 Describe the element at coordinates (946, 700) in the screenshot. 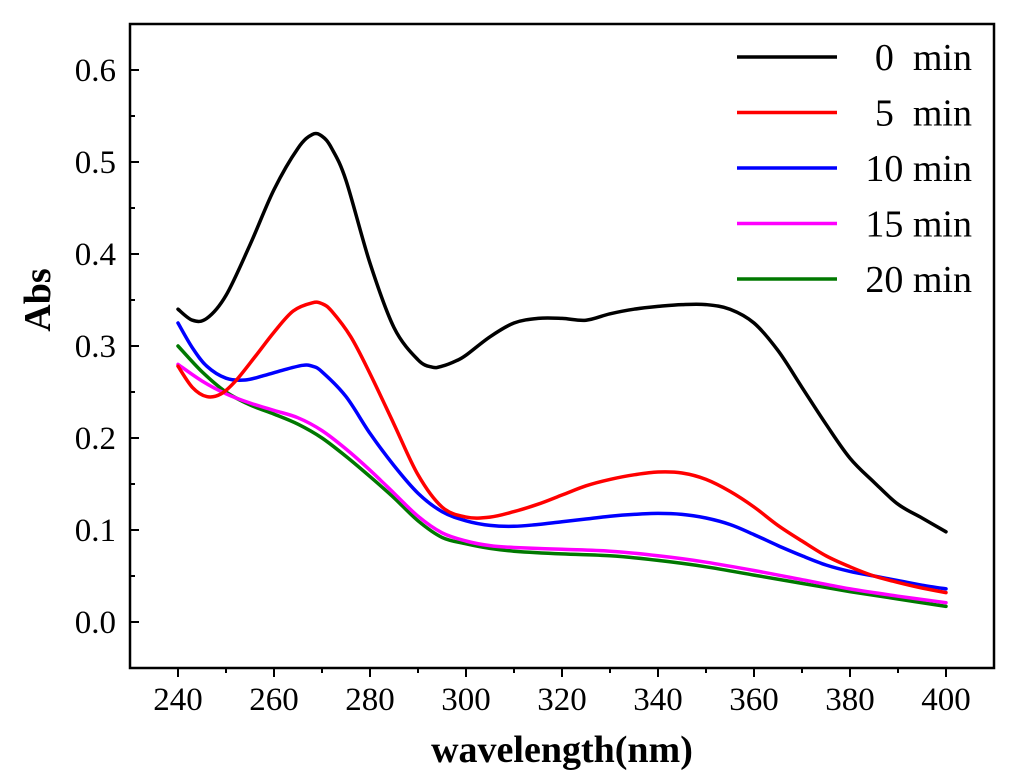

I see `x-tick-label: 400` at that location.